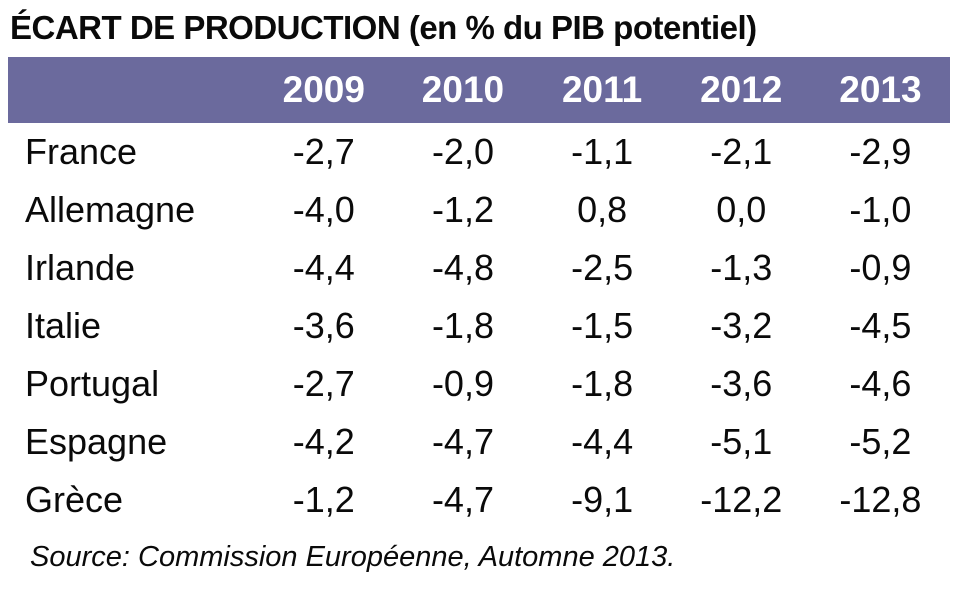 The width and height of the screenshot is (968, 596). Describe the element at coordinates (880, 441) in the screenshot. I see `cell-value: -5,2` at that location.